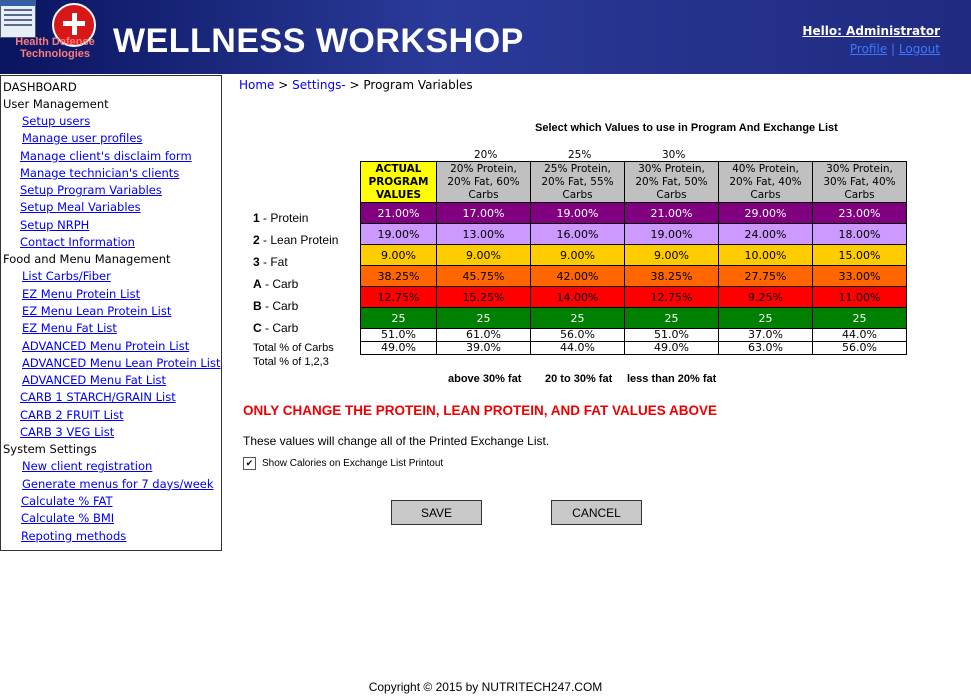  I want to click on column-header-actual: ACTUAL PROGRAM VALUES, so click(398, 182).